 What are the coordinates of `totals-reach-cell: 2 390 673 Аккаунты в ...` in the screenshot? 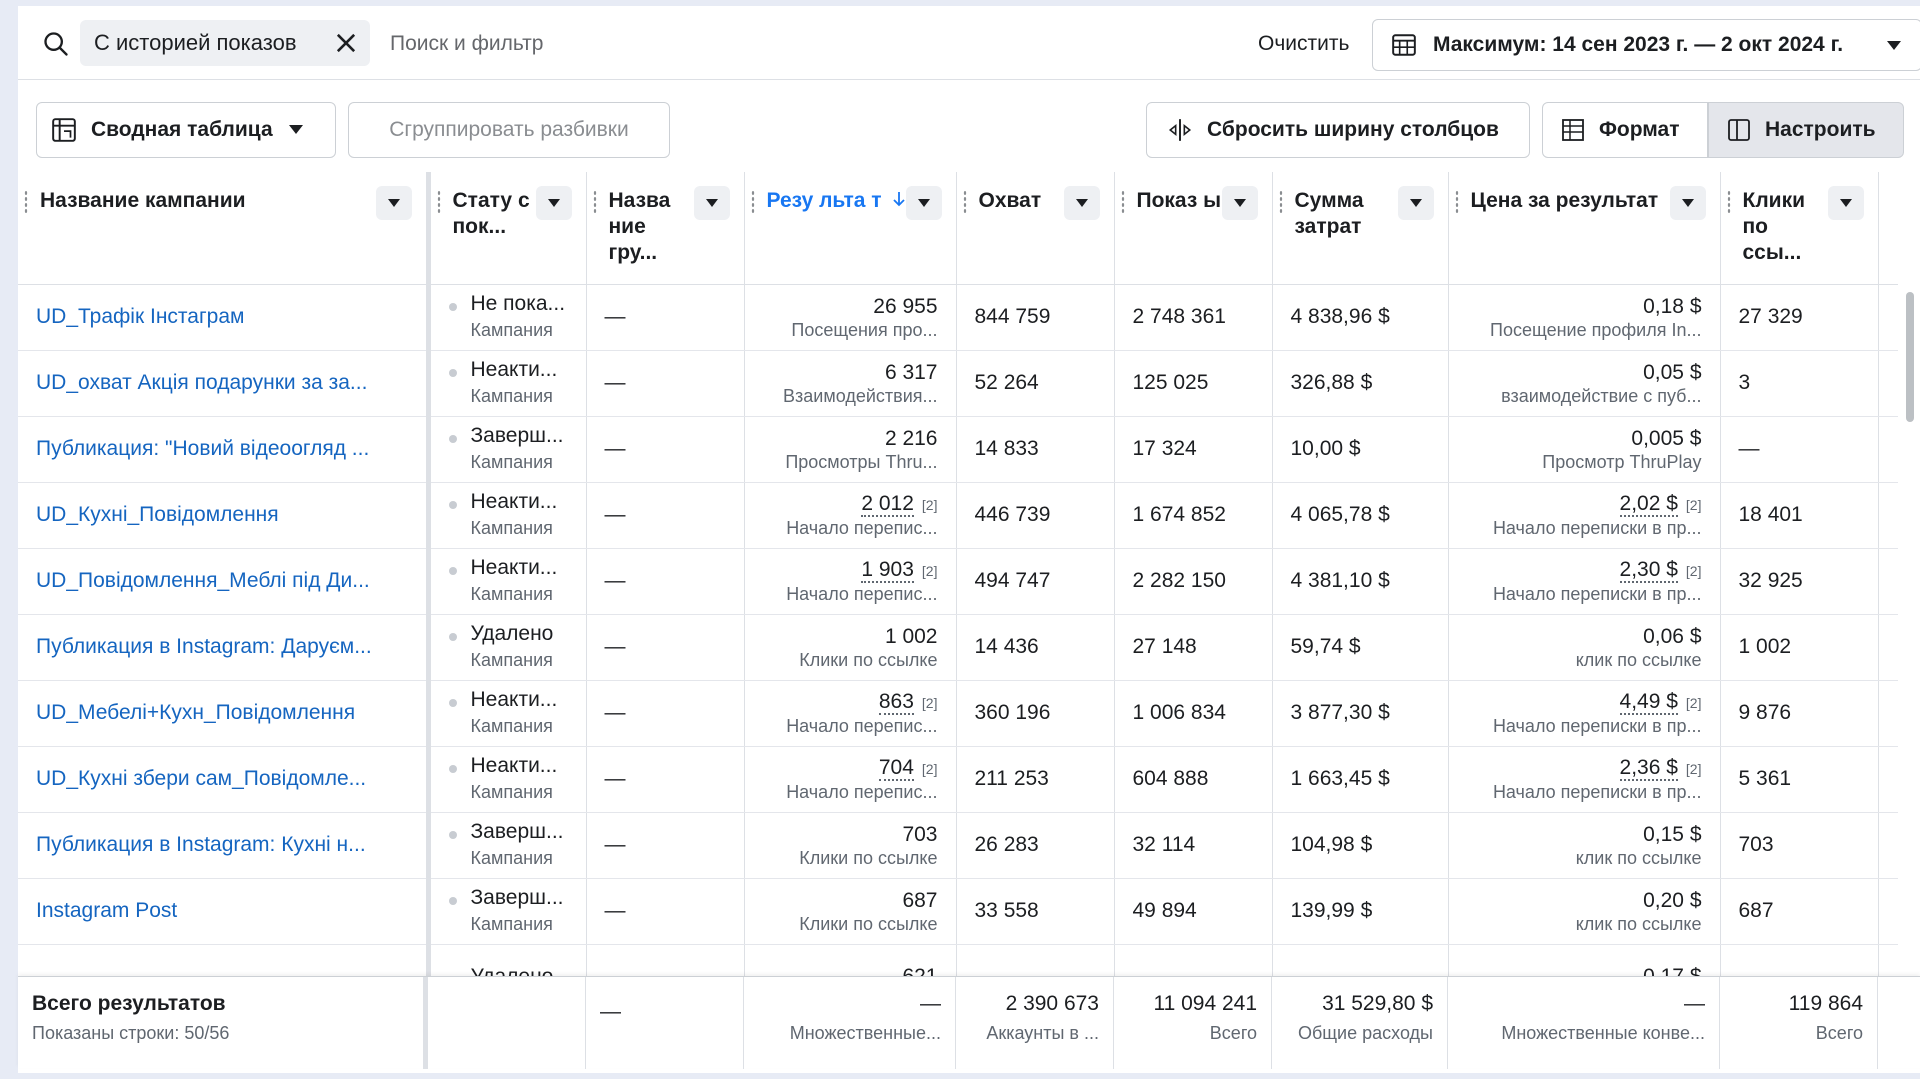 It's located at (1035, 1023).